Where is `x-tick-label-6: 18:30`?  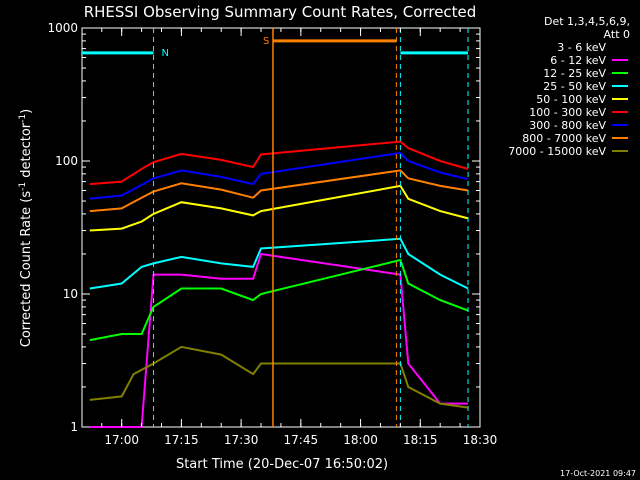 x-tick-label-6: 18:30 is located at coordinates (480, 440).